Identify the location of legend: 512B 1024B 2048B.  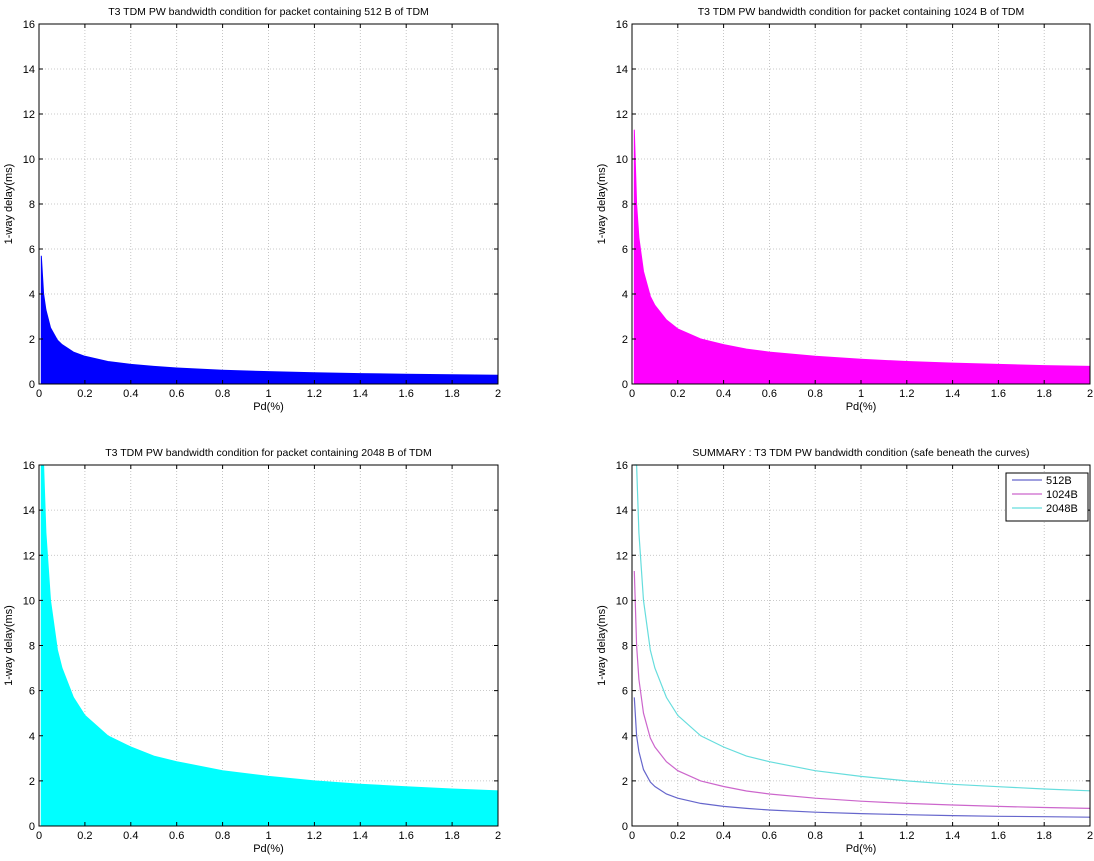
(1047, 497).